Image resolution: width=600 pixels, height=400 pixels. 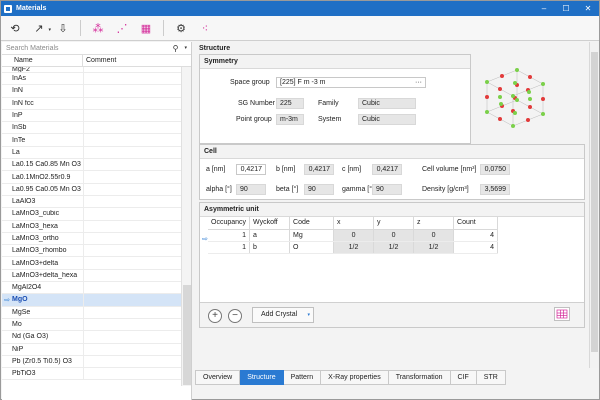 What do you see at coordinates (312, 247) in the screenshot?
I see `code-cell: O` at bounding box center [312, 247].